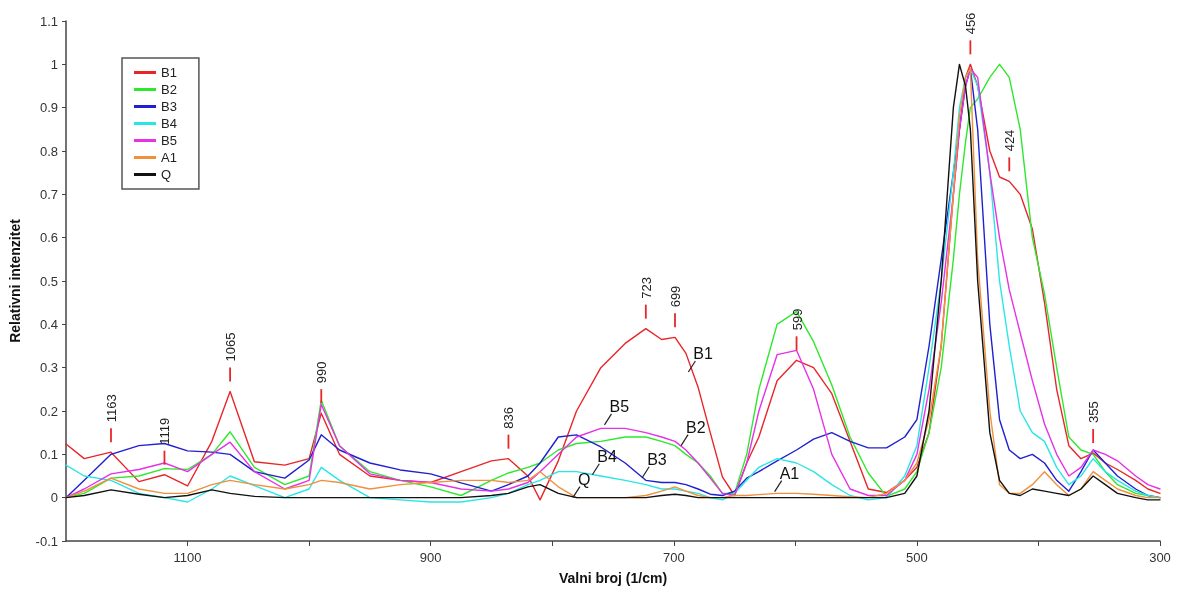 This screenshot has height=592, width=1178. Describe the element at coordinates (619, 406) in the screenshot. I see `annotation: B5` at that location.